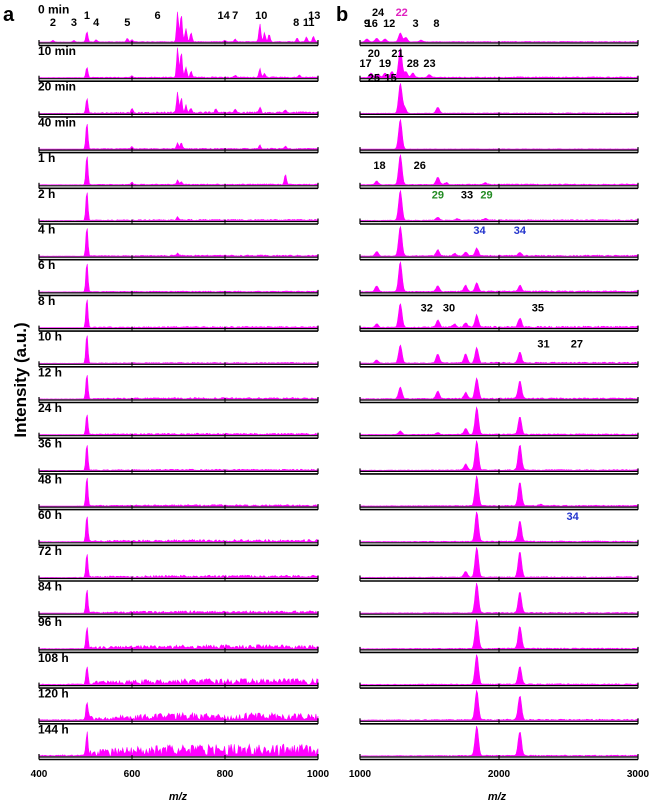 Image resolution: width=658 pixels, height=810 pixels. Describe the element at coordinates (53, 9) in the screenshot. I see `time-label-0: 0 min` at that location.